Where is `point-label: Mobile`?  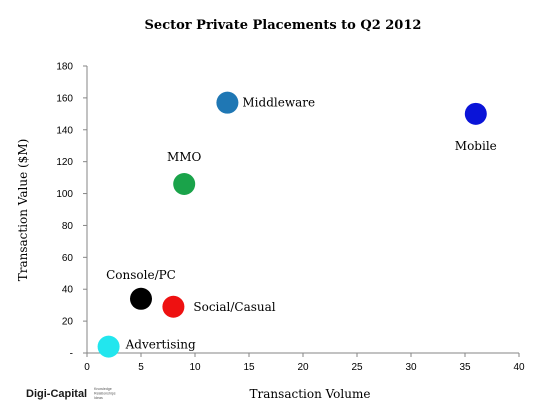
point-label: Mobile is located at coordinates (476, 146).